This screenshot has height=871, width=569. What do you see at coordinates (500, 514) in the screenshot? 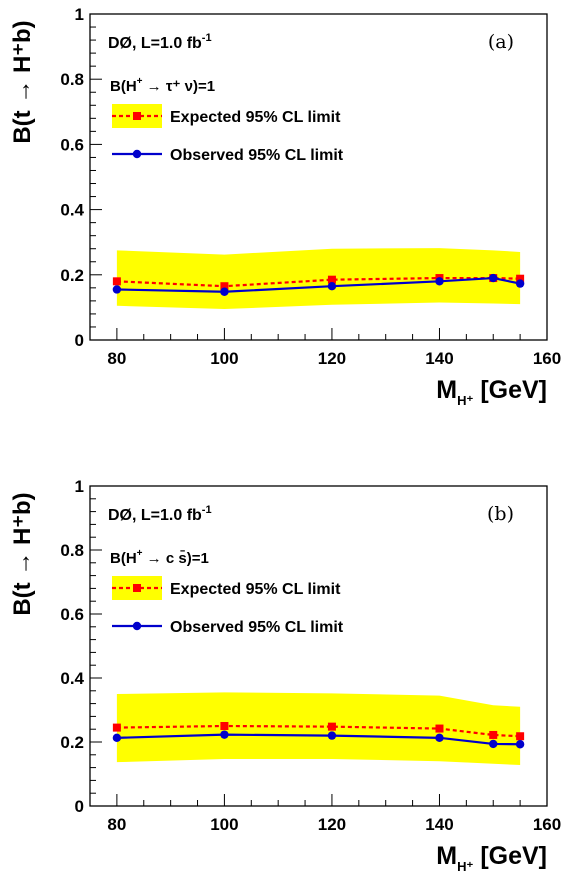
I see `panel-label: (b)` at bounding box center [500, 514].